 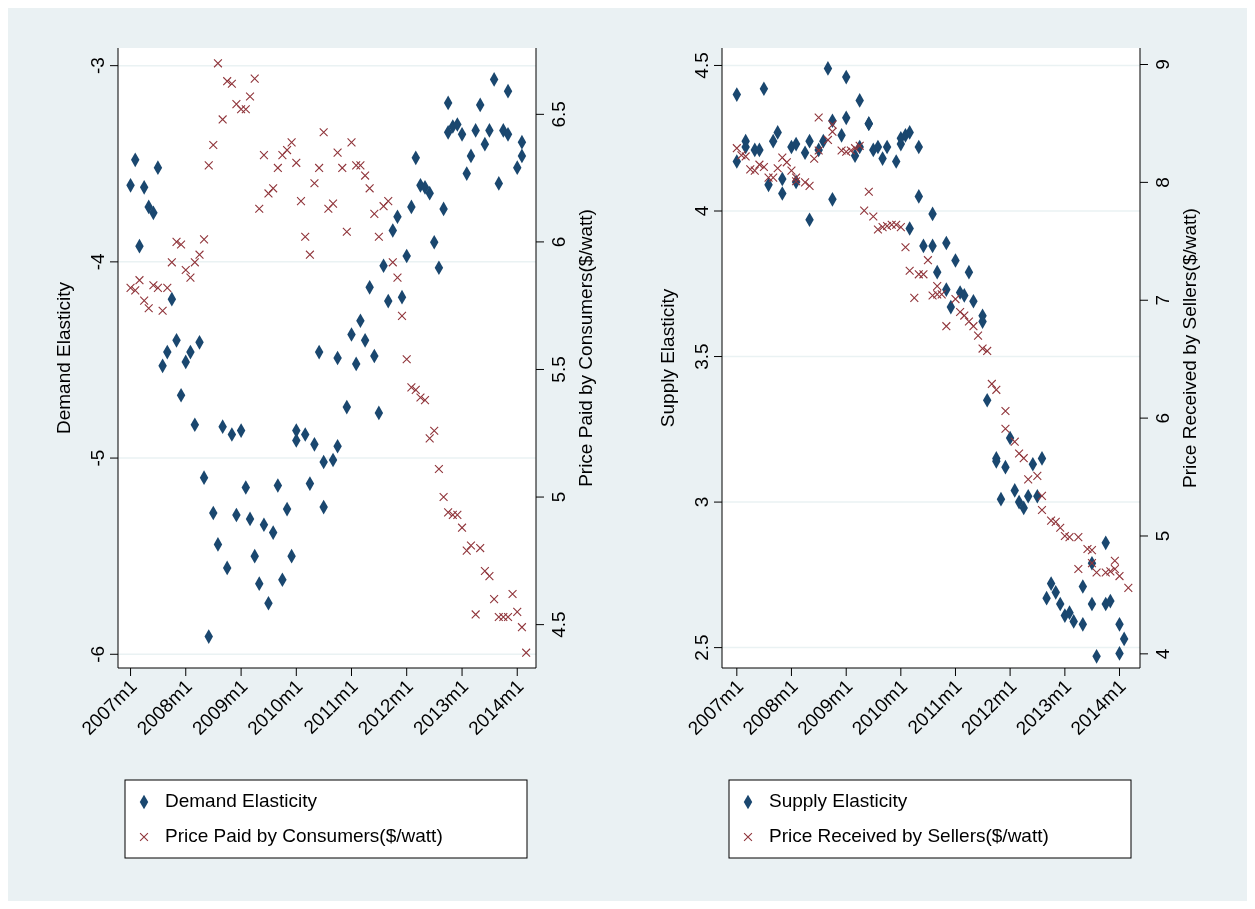 What do you see at coordinates (97, 654) in the screenshot?
I see `y-tick-label: -6` at bounding box center [97, 654].